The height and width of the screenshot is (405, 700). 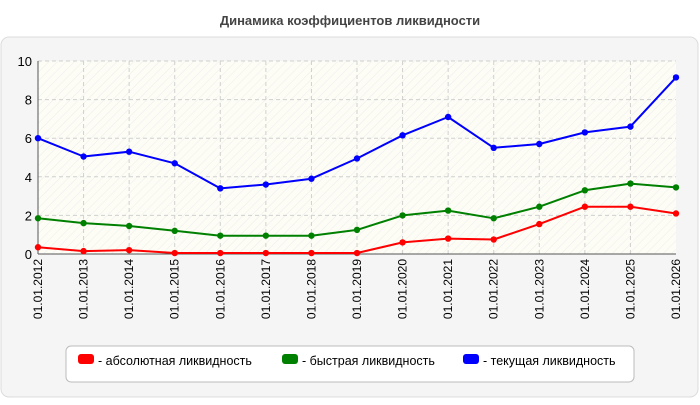 I want to click on legend-label: - быстрая ликвидность, so click(x=368, y=361).